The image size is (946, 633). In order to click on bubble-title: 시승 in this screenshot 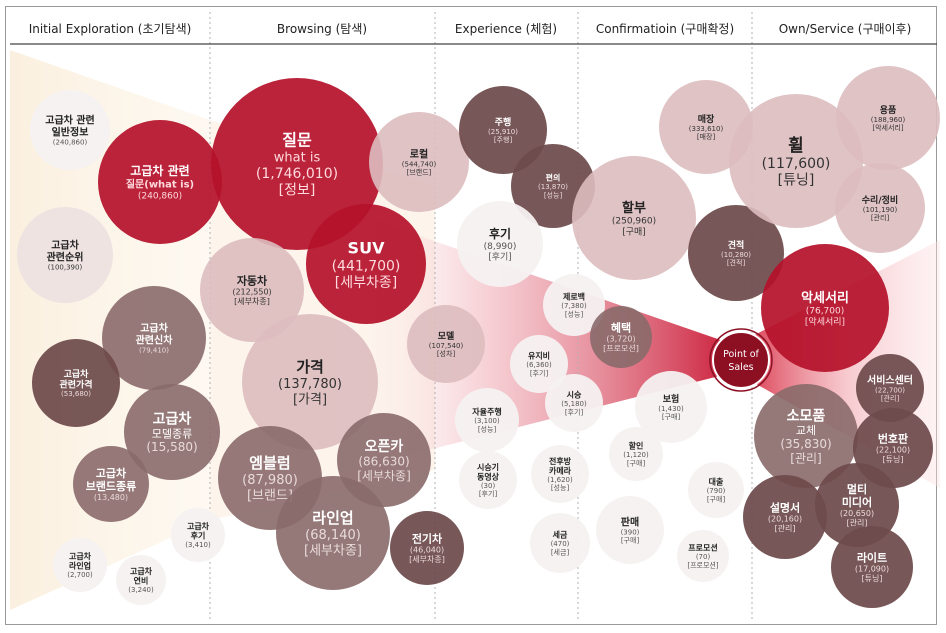, I will do `click(574, 395)`.